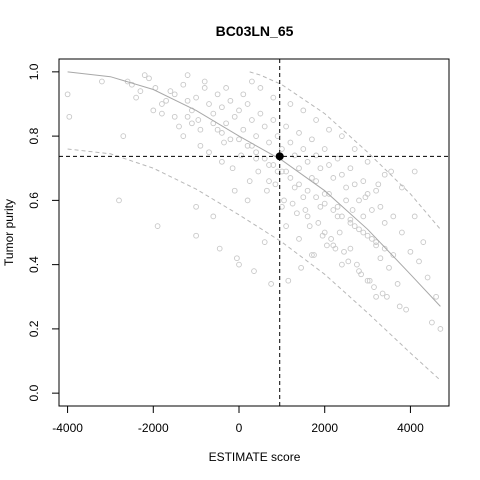  I want to click on chart-title: BC03LN_65, so click(255, 31).